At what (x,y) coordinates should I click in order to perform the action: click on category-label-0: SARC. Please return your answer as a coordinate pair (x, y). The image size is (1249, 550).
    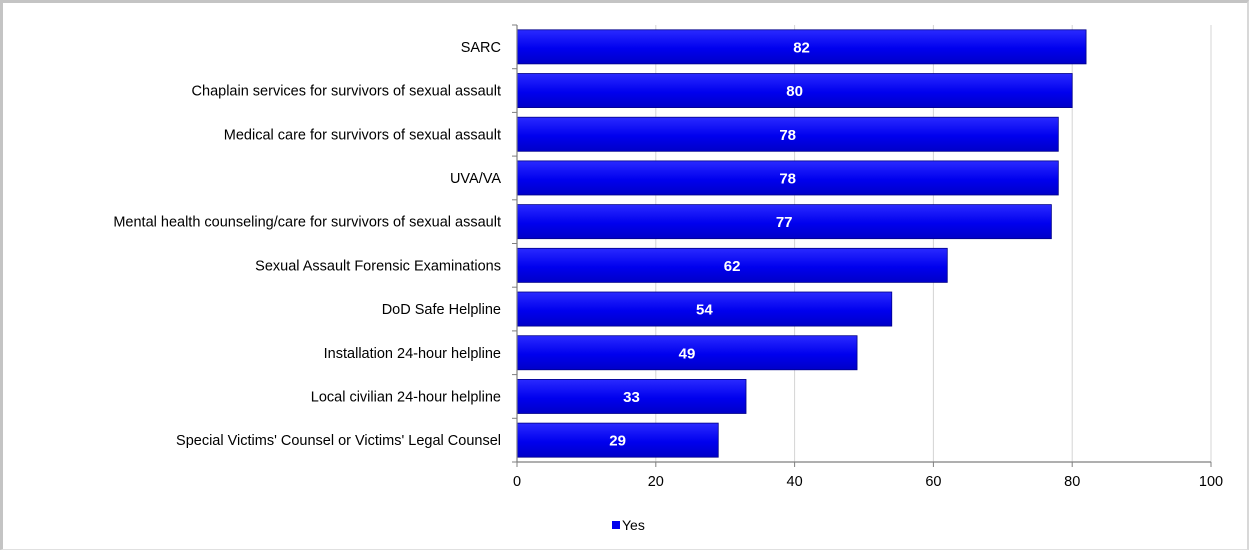
    Looking at the image, I should click on (481, 48).